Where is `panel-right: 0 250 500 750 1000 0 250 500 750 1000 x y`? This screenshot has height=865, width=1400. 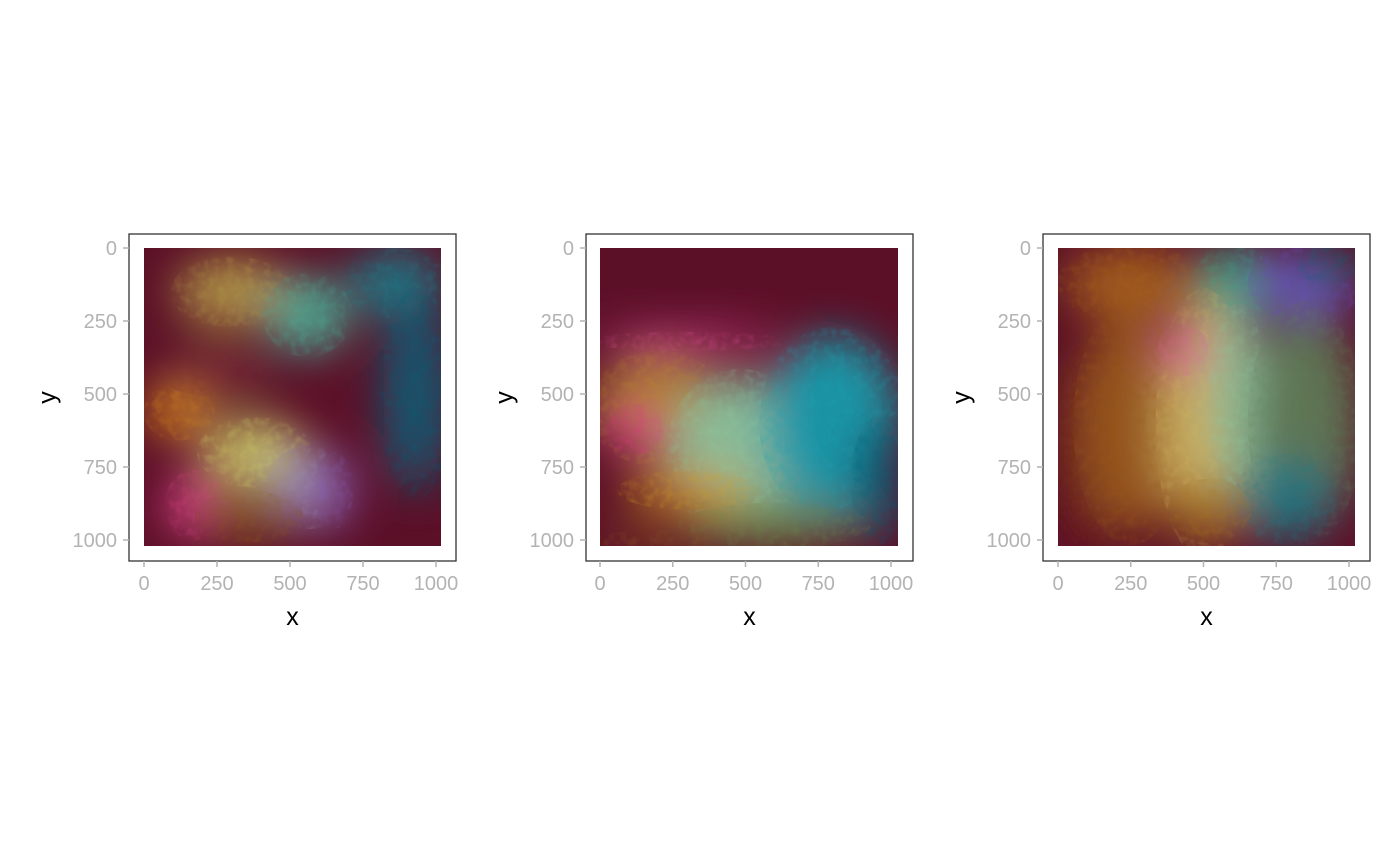 panel-right: 0 250 500 750 1000 0 250 500 750 1000 x y is located at coordinates (1160, 432).